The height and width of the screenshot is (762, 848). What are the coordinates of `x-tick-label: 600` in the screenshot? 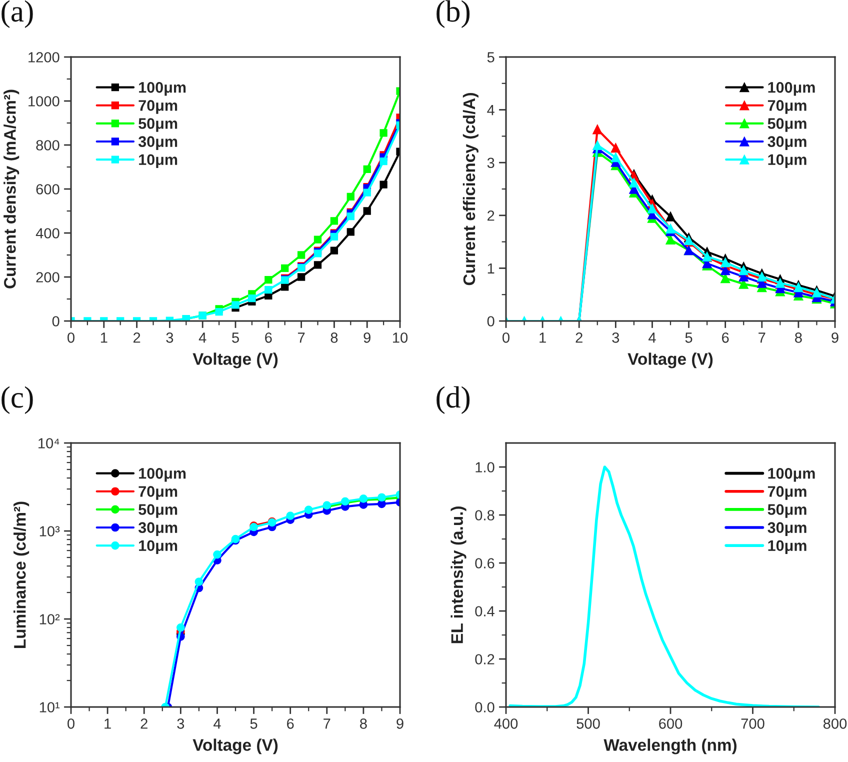 It's located at (670, 723).